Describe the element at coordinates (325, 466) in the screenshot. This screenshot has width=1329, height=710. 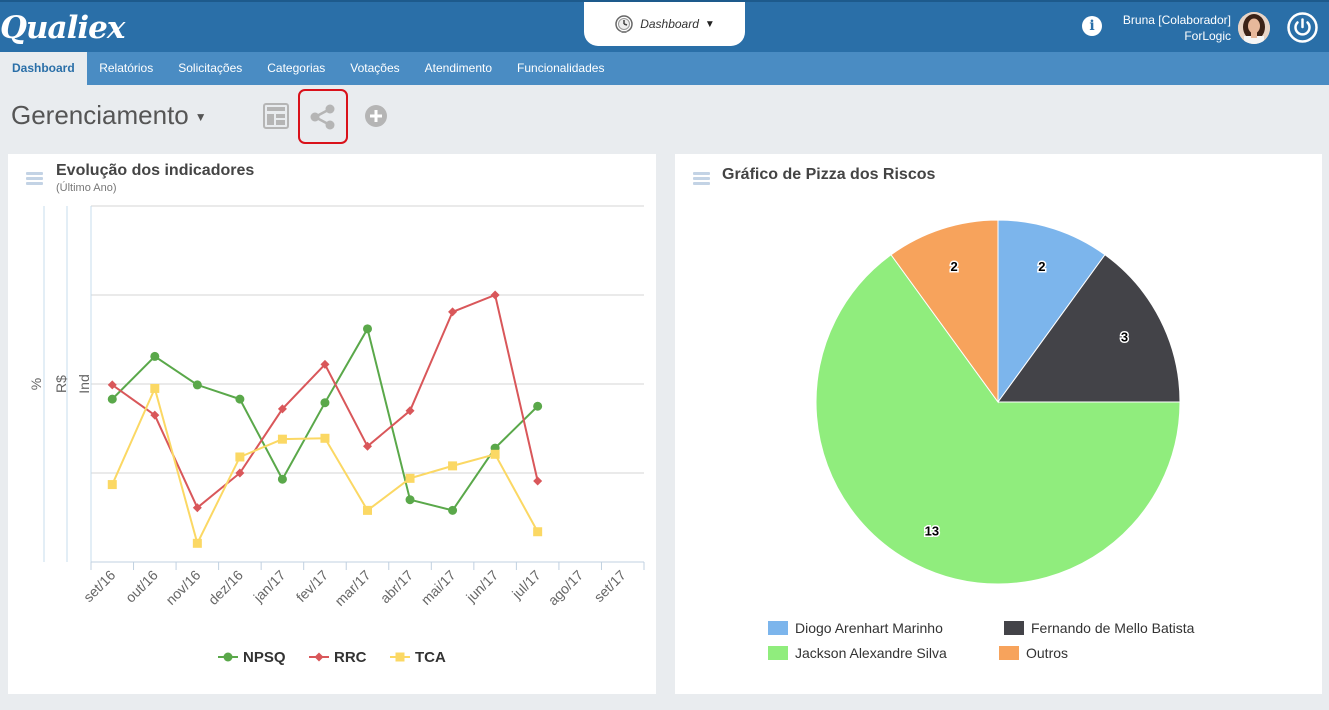
I see `series-line-tca` at that location.